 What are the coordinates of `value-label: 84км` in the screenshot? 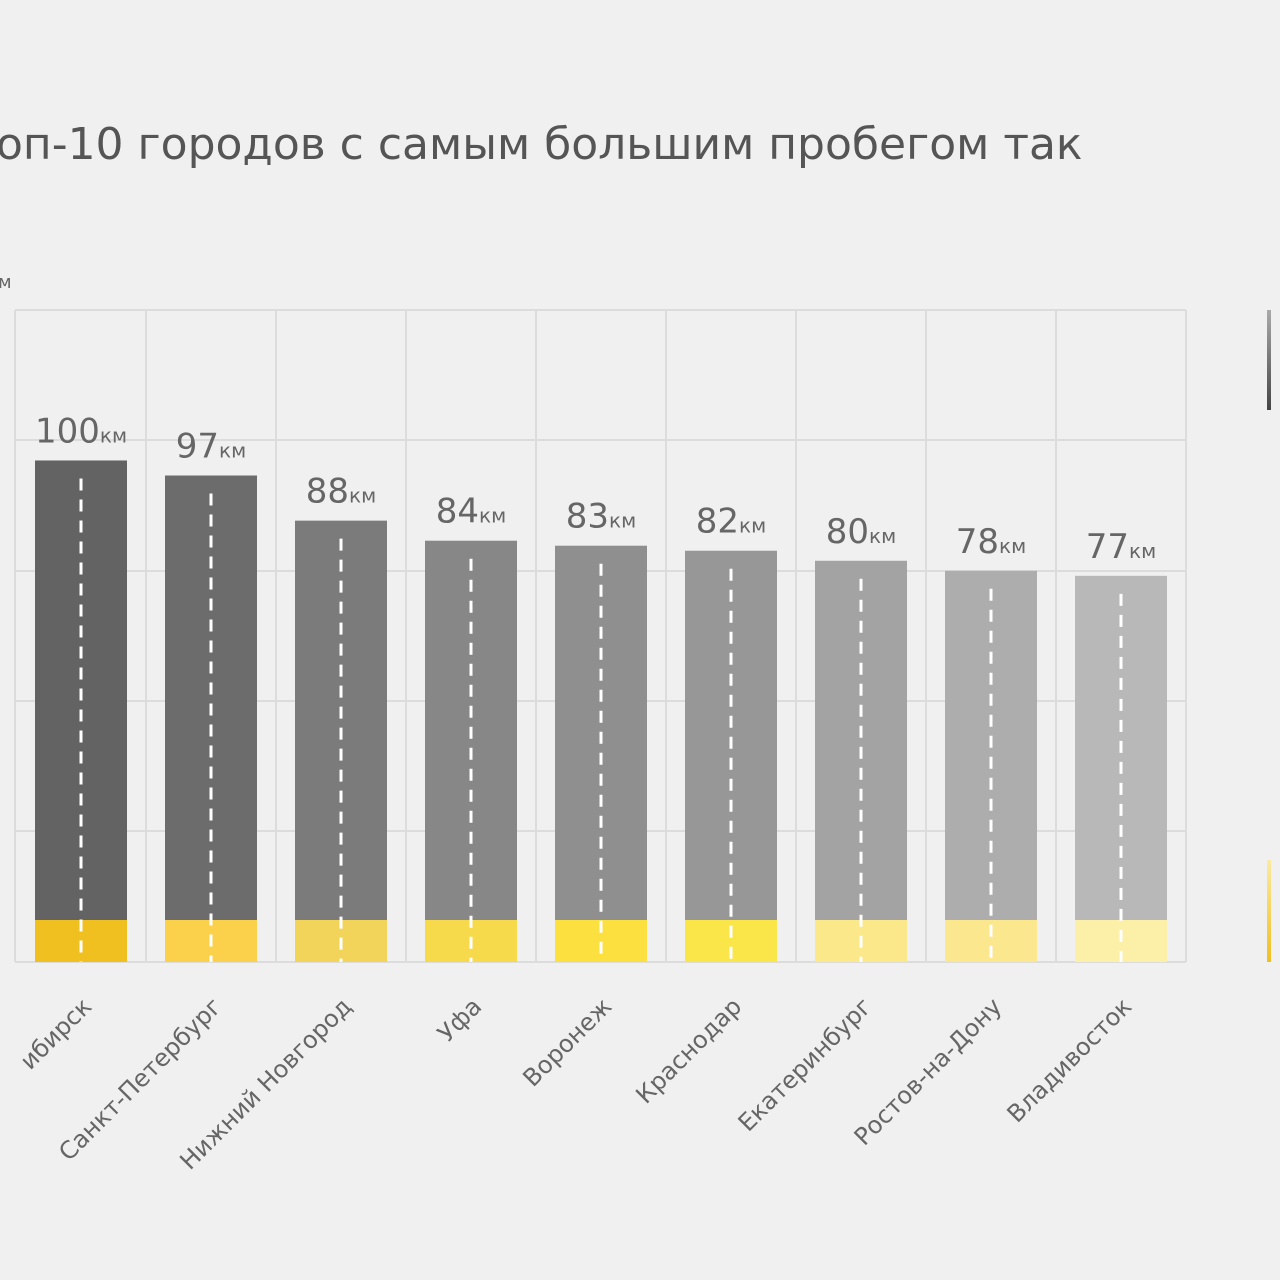 It's located at (471, 512).